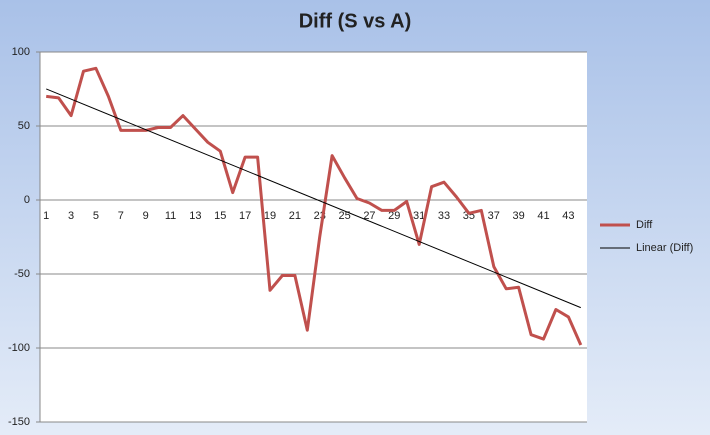  What do you see at coordinates (295, 216) in the screenshot?
I see `x-tick-label: 21` at bounding box center [295, 216].